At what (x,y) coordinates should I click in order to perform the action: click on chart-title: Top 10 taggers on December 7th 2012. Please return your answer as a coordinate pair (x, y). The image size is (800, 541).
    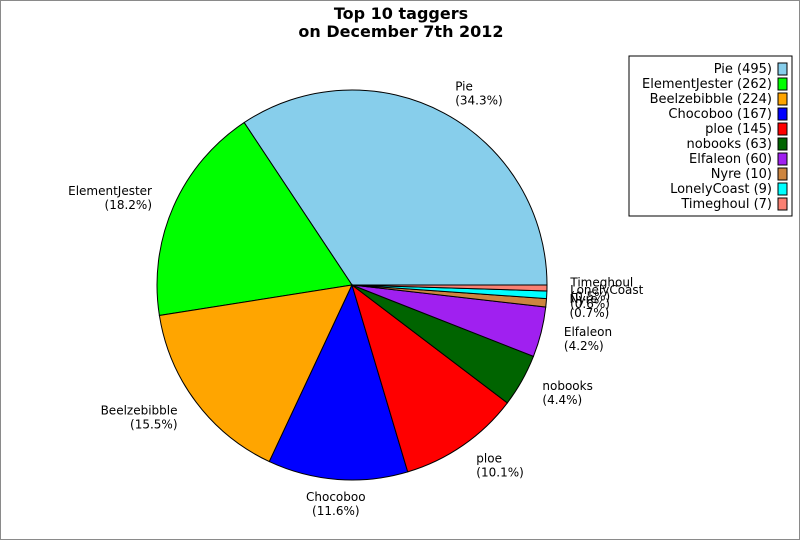
    Looking at the image, I should click on (400, 22).